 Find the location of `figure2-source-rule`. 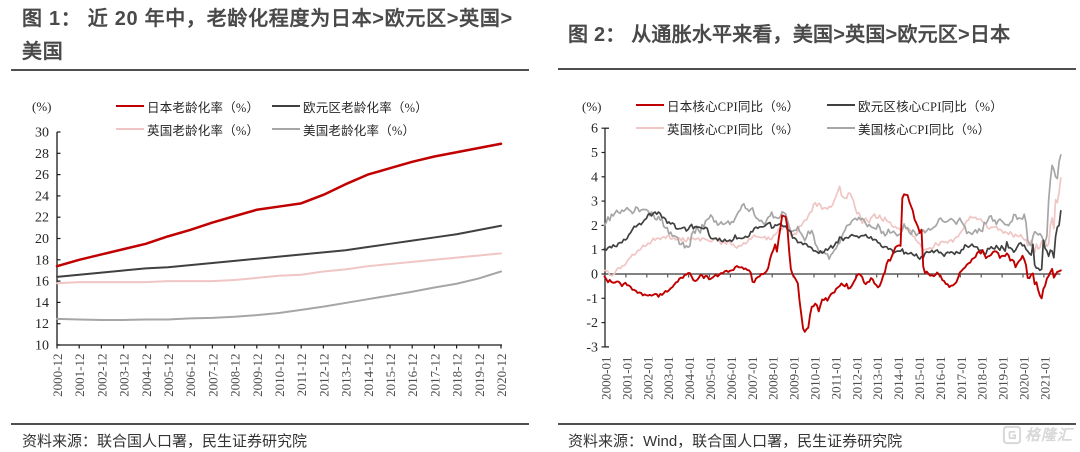

figure2-source-rule is located at coordinates (817, 424).